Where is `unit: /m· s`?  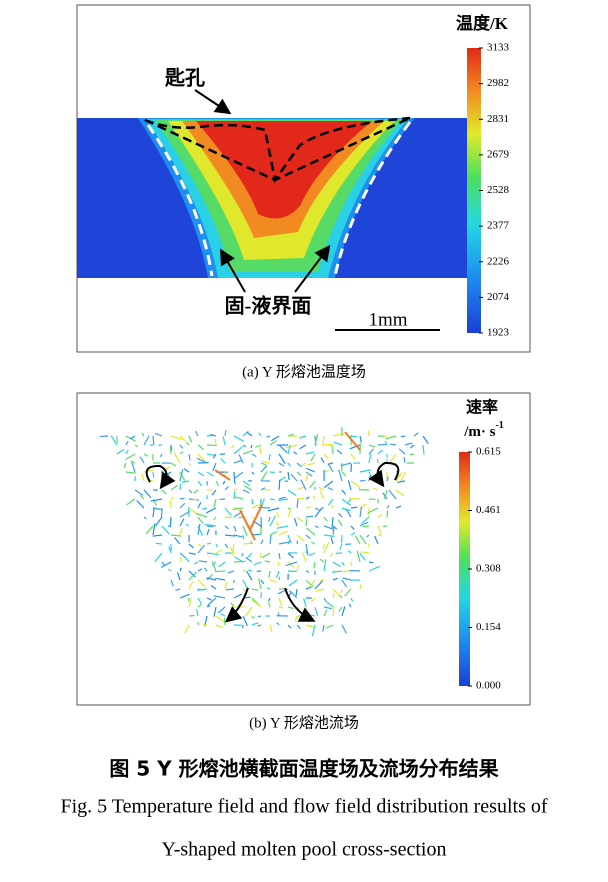 unit: /m· s is located at coordinates (479, 432).